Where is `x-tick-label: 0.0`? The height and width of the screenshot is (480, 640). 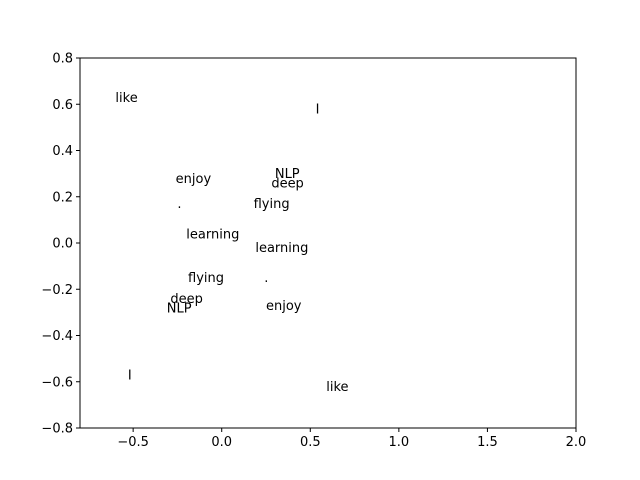 x-tick-label: 0.0 is located at coordinates (221, 442).